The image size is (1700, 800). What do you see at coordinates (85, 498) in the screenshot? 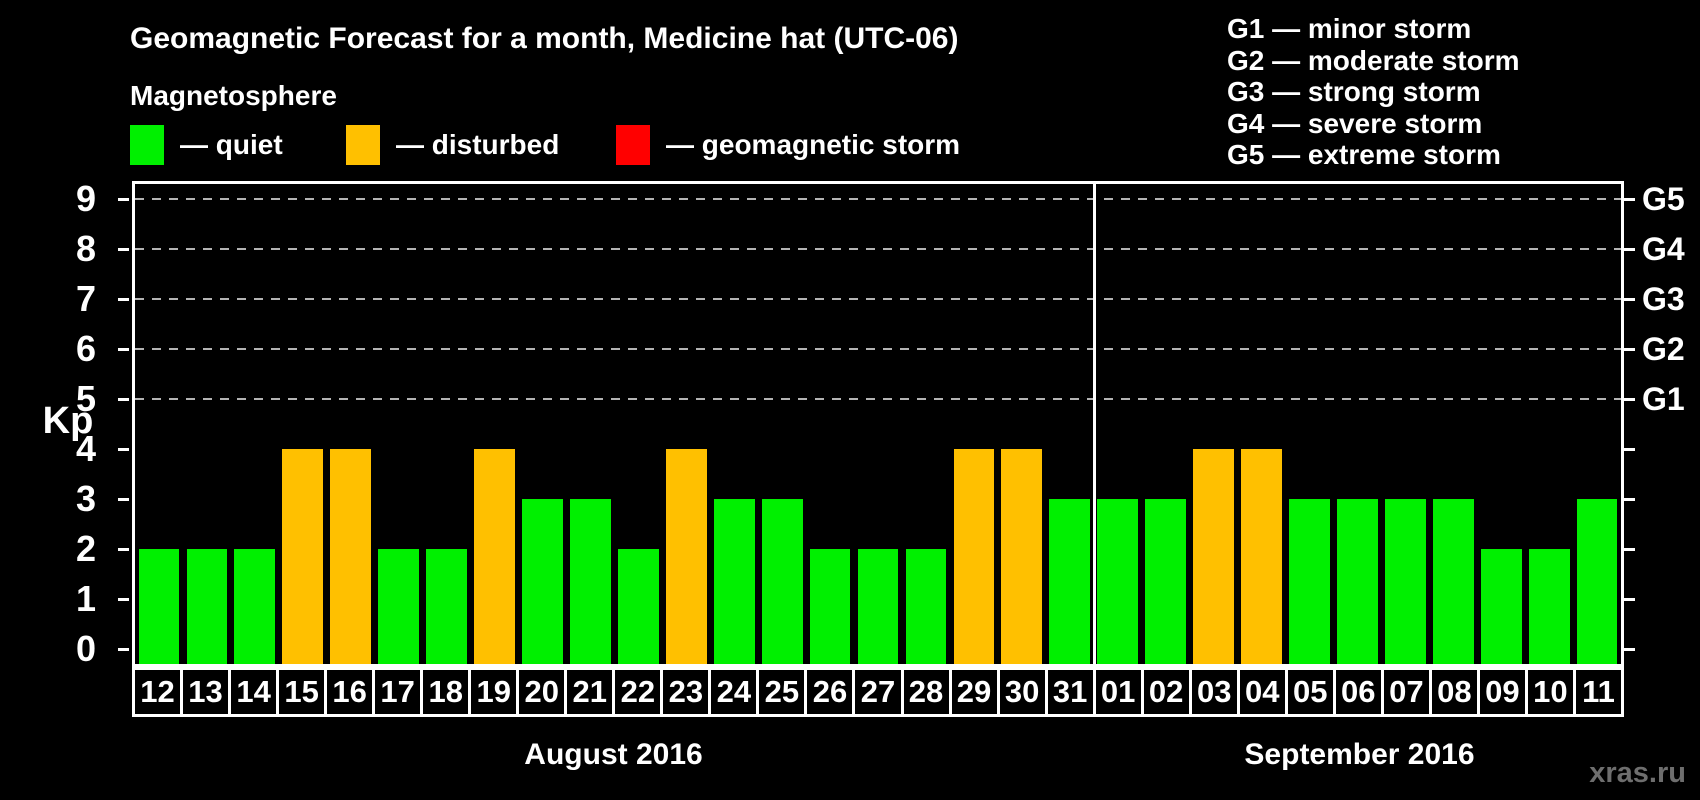
I see `y-tick-label-3: 3` at bounding box center [85, 498].